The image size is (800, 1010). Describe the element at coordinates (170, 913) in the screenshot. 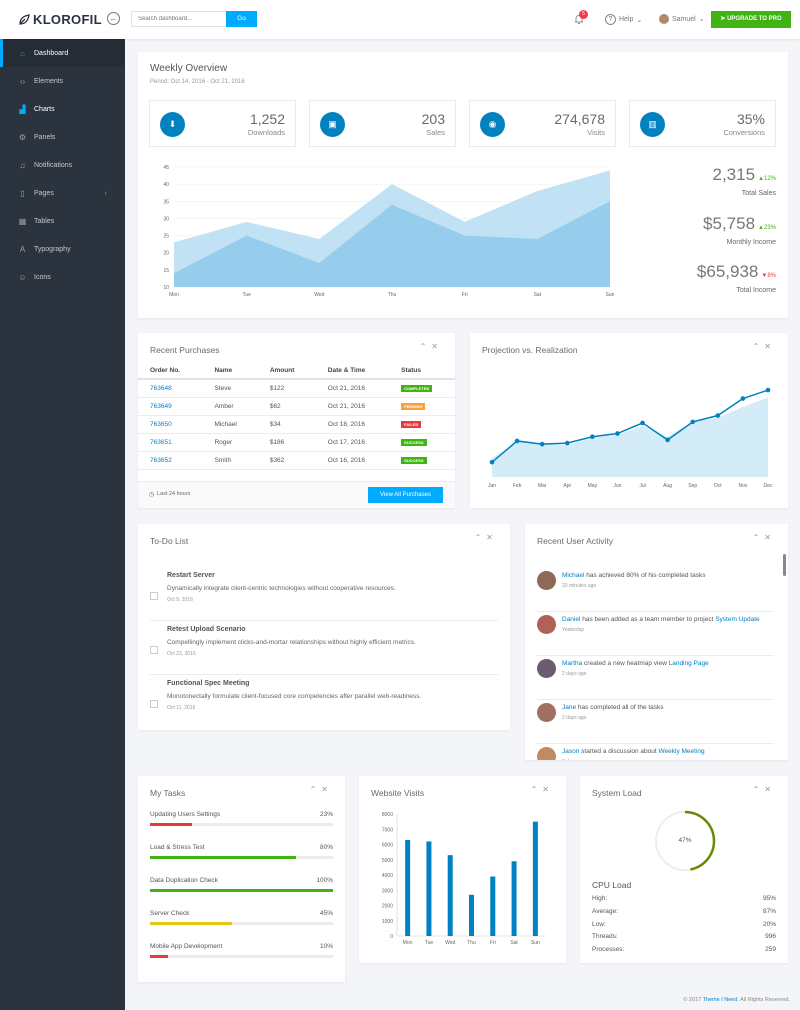

I see `task-name: Server Check` at that location.